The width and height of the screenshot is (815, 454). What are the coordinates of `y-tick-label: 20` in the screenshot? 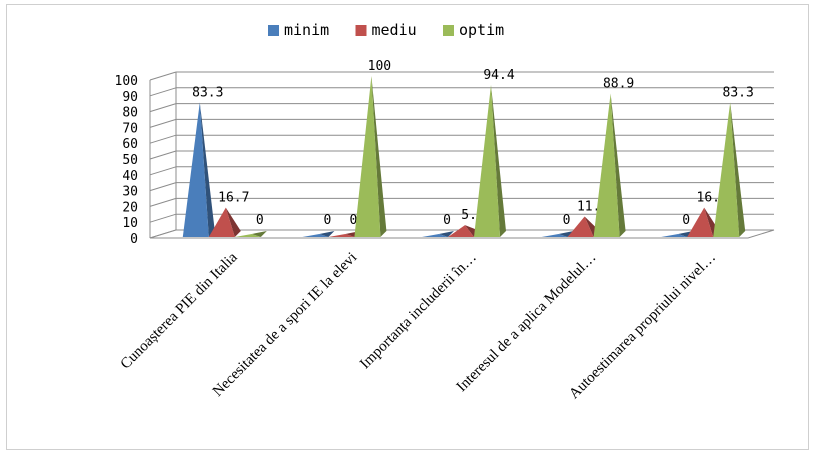 It's located at (130, 207).